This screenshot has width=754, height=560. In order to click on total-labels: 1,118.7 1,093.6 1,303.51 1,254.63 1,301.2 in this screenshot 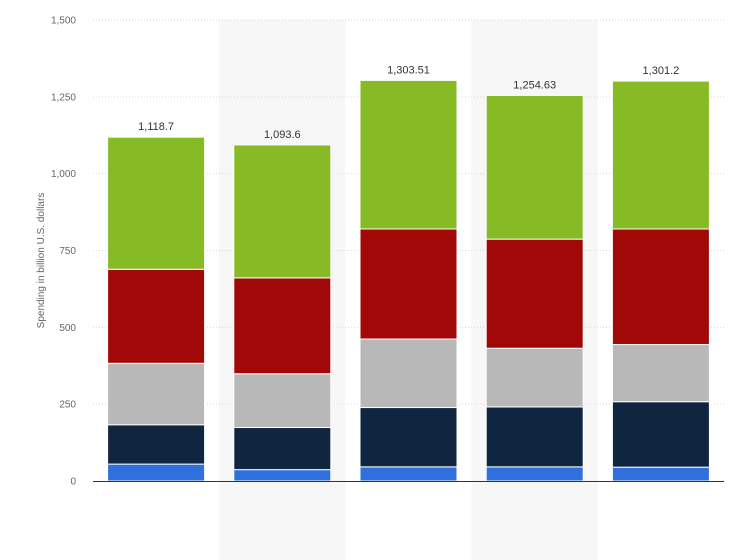, I will do `click(408, 102)`.